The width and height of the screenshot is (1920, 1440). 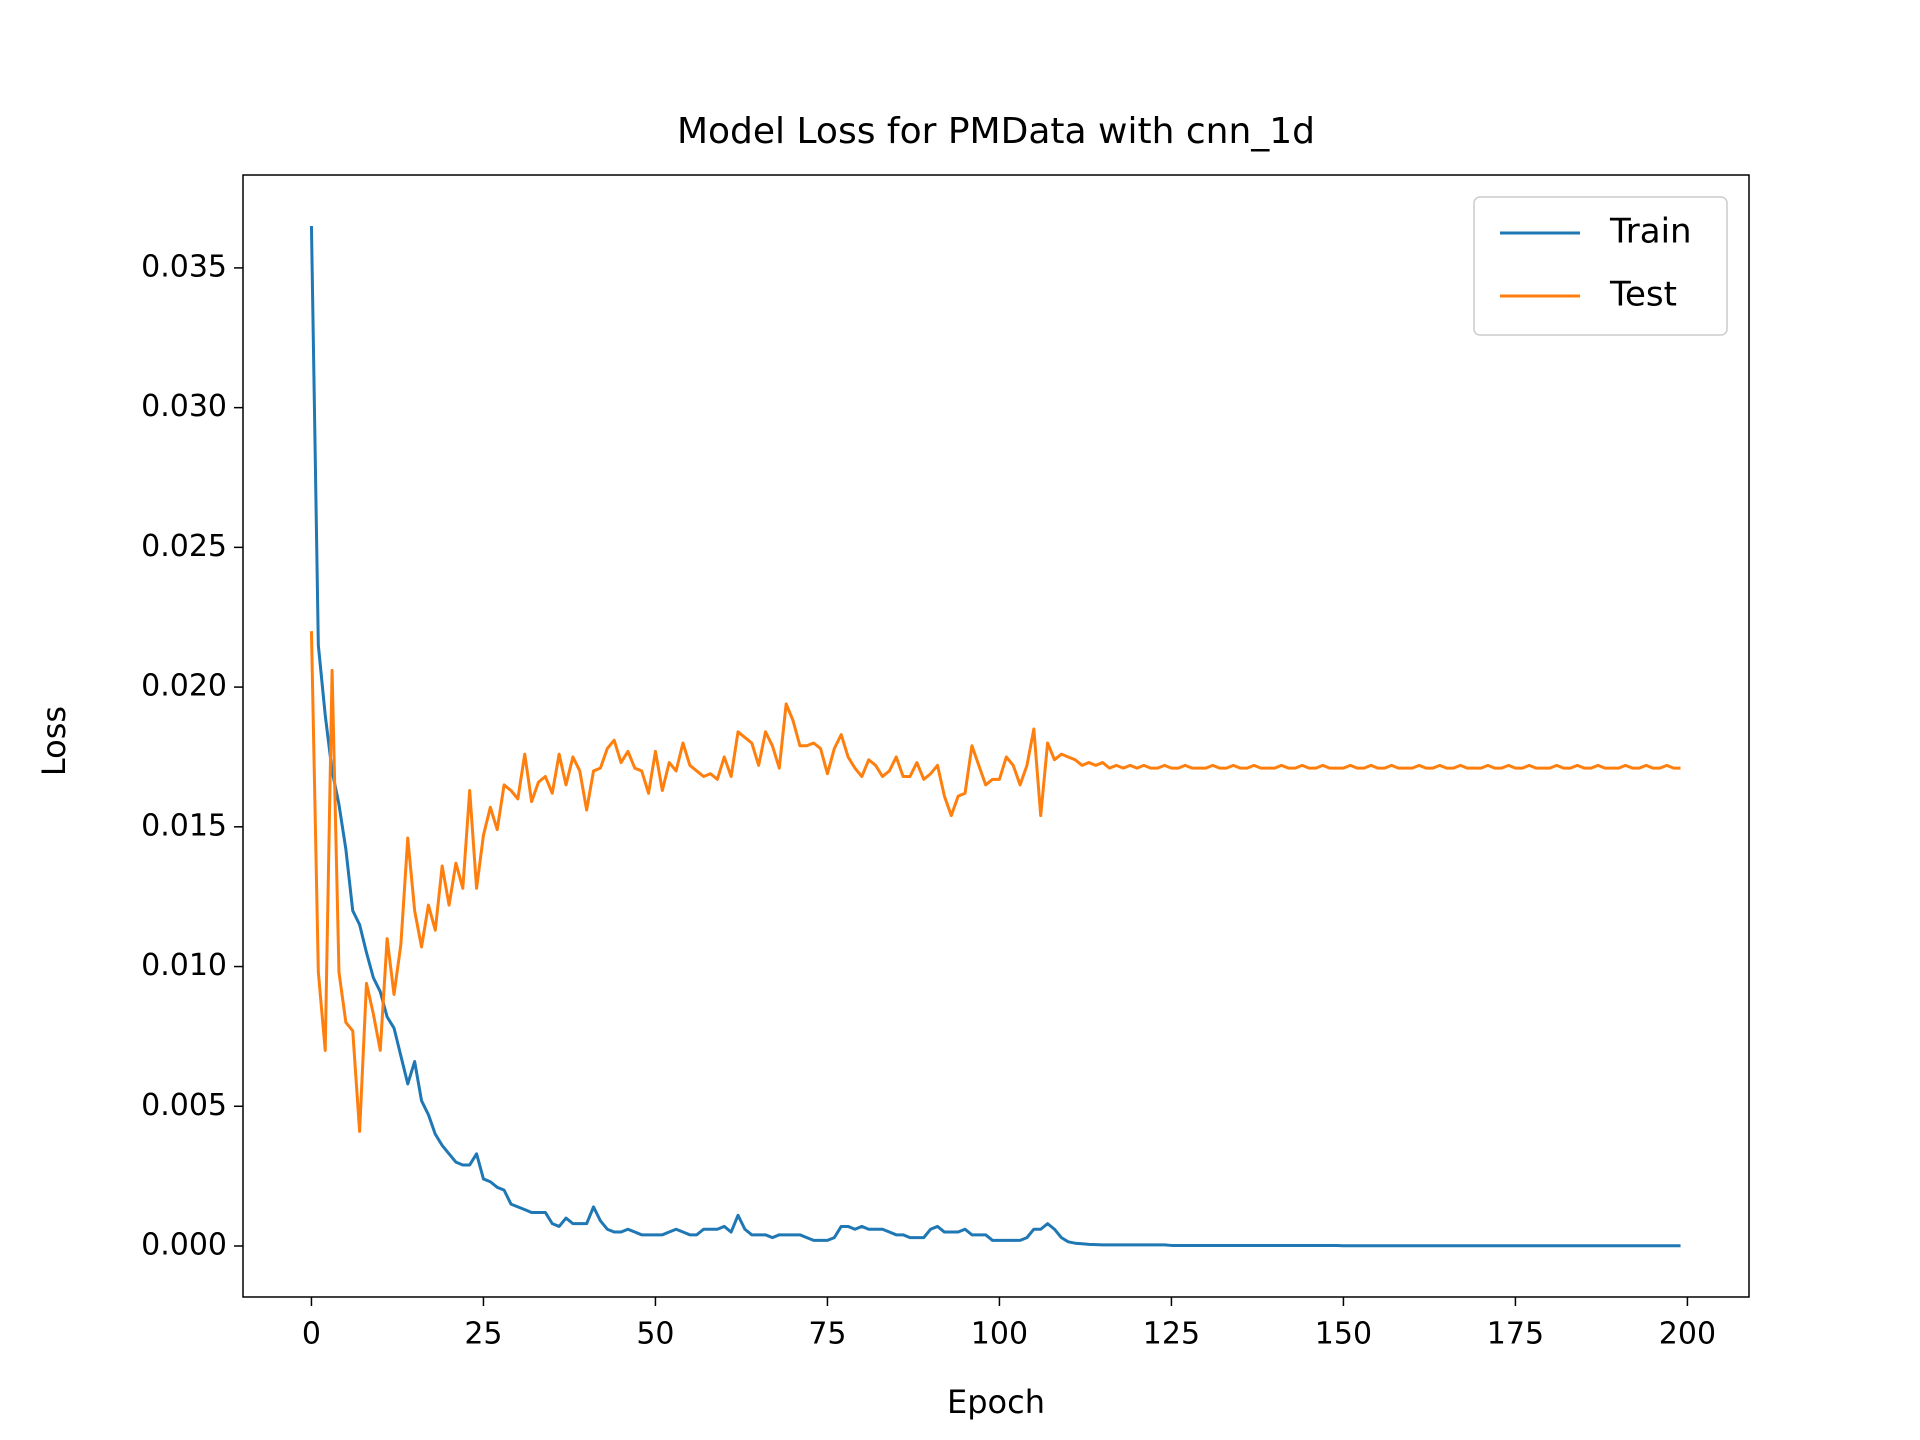 I want to click on x-tick-label: 125, so click(x=1171, y=1334).